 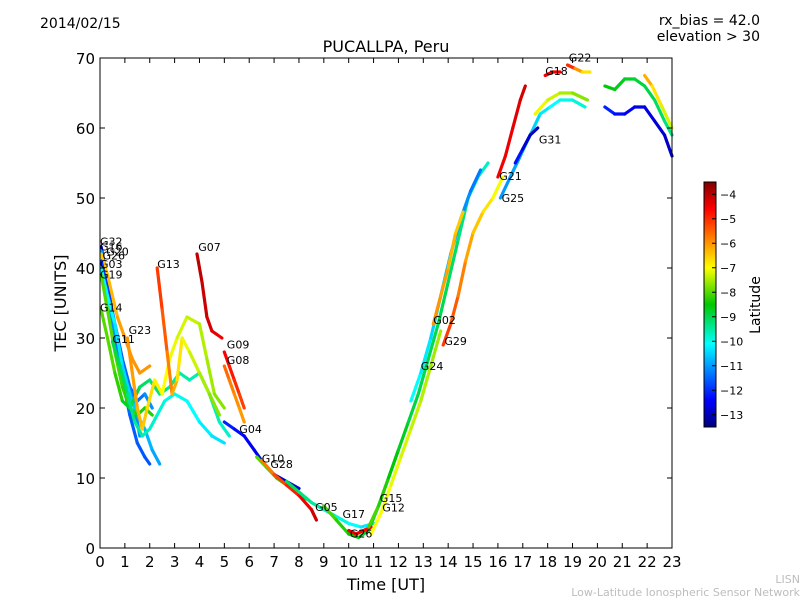 I want to click on series-G02, so click(x=448, y=268).